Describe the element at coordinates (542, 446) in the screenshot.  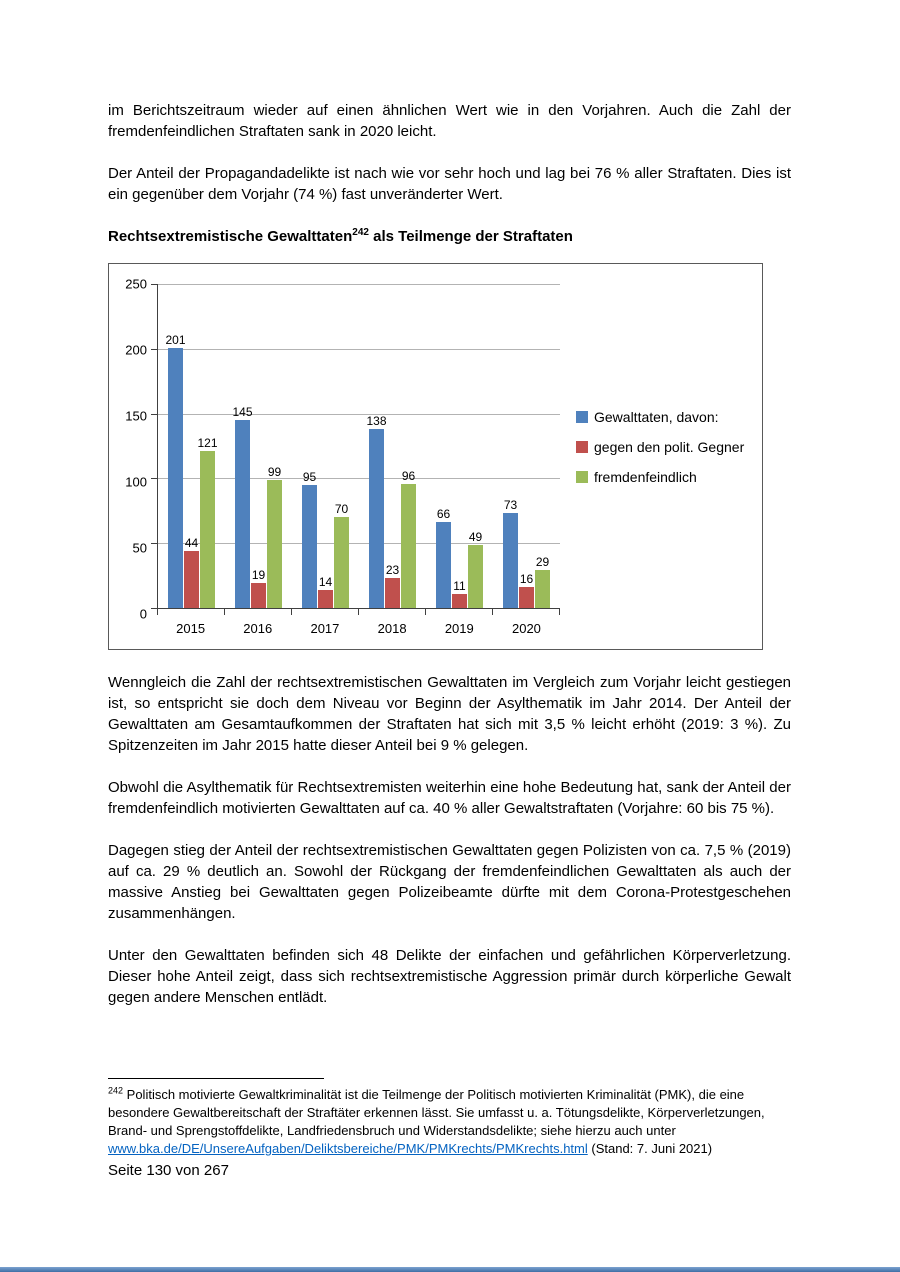
I see `bar-wrap: 29` at that location.